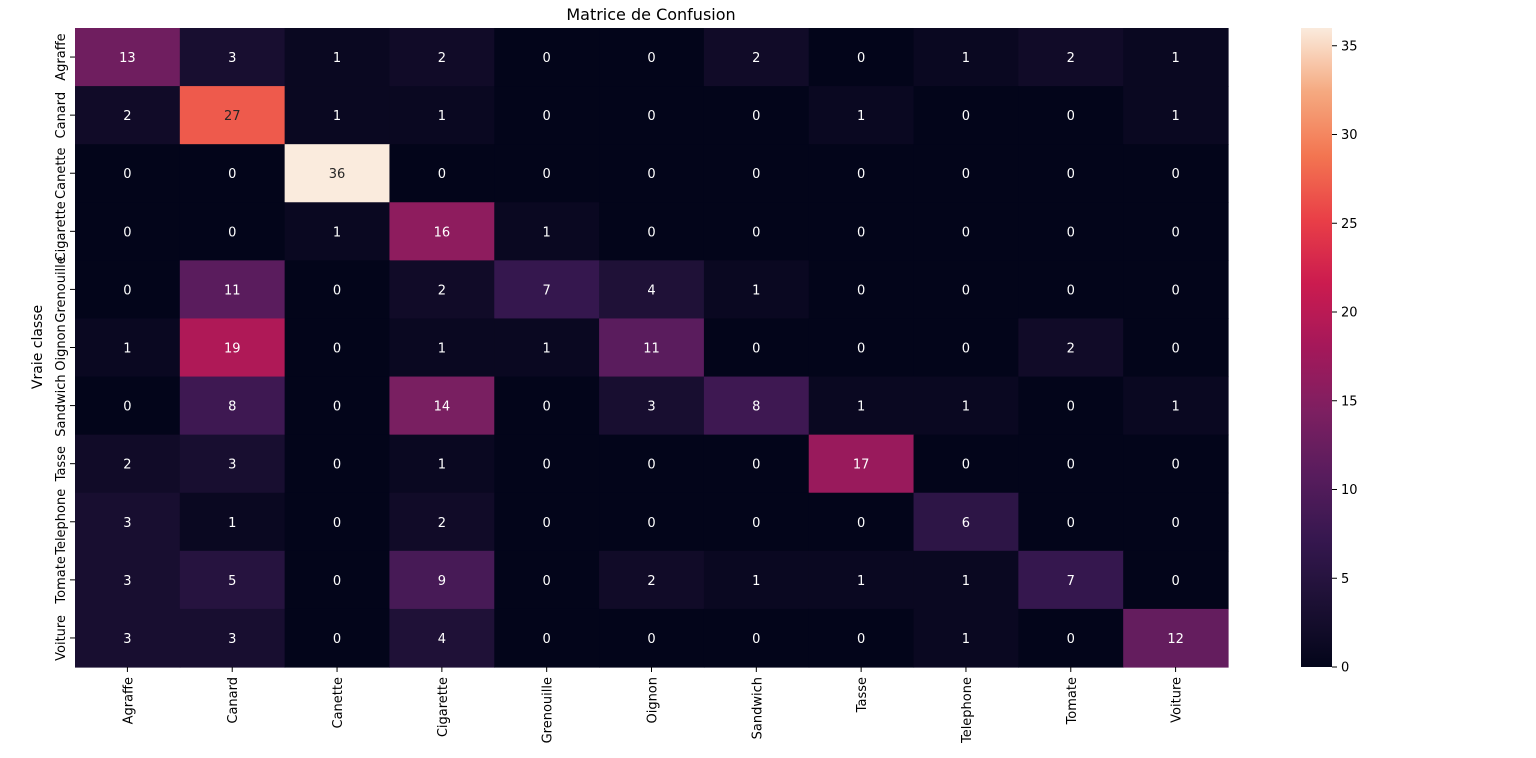  Describe the element at coordinates (756, 407) in the screenshot. I see `cell-value-label: 8` at that location.